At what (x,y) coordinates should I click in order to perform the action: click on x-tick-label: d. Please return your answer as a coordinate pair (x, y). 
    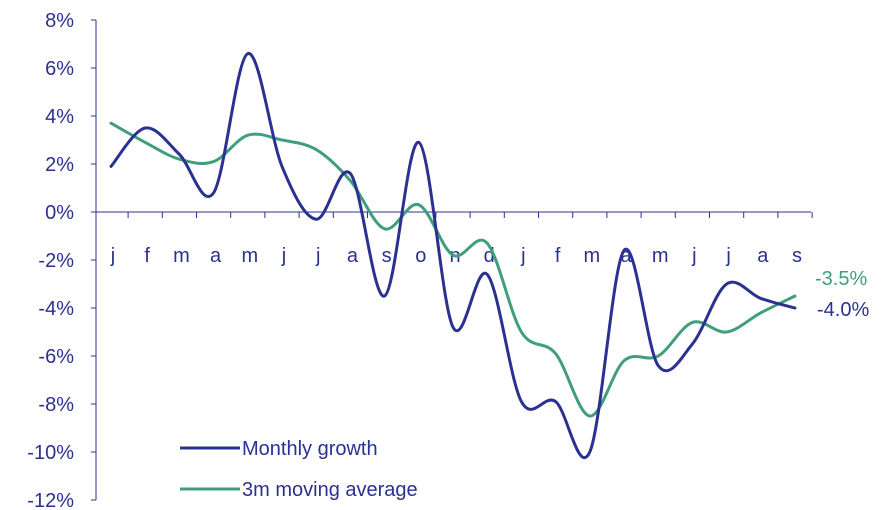
    Looking at the image, I should click on (489, 256).